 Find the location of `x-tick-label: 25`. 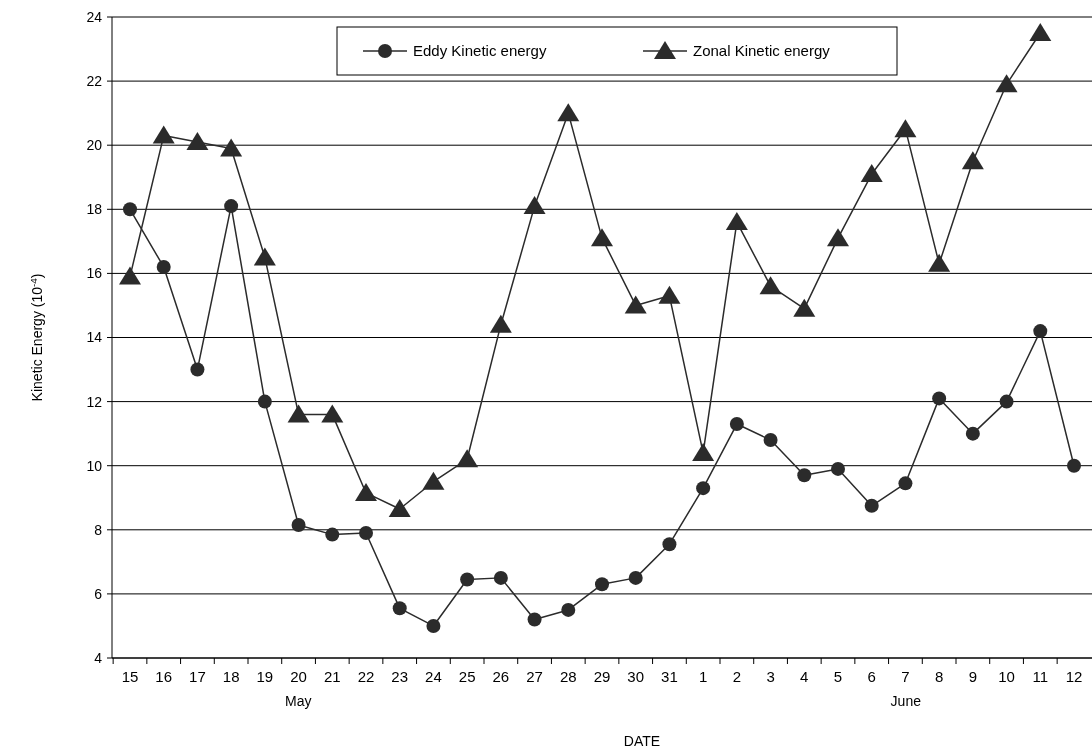

x-tick-label: 25 is located at coordinates (467, 676).